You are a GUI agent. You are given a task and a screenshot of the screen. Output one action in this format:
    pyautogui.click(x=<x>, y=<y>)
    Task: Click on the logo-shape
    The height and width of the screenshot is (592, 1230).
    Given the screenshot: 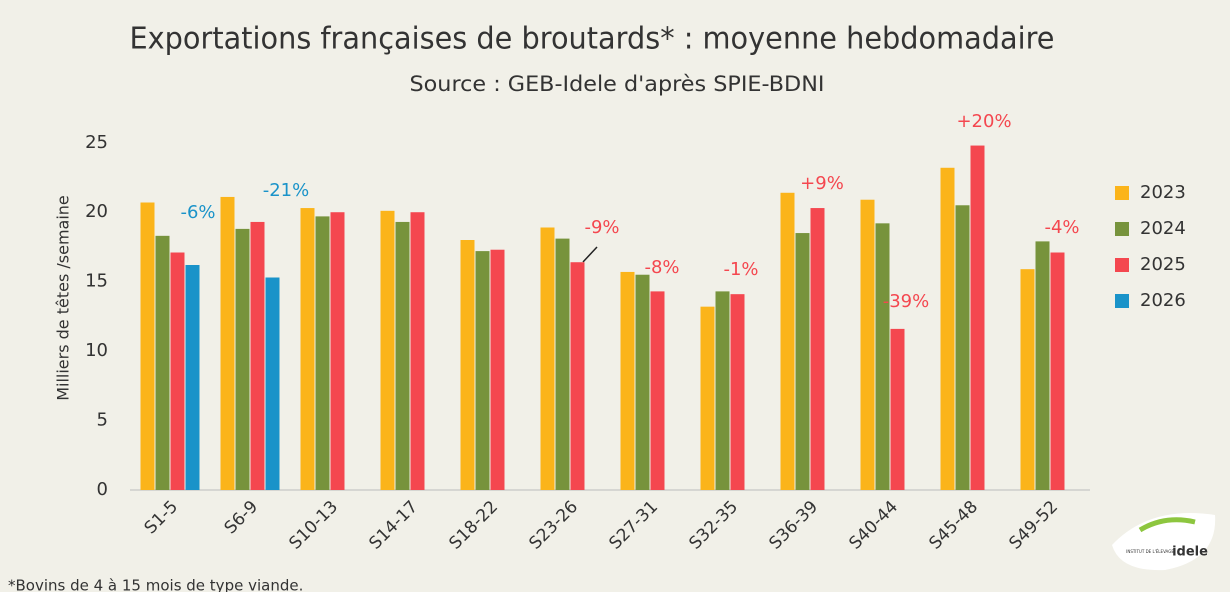 What is the action you would take?
    pyautogui.click(x=1164, y=542)
    